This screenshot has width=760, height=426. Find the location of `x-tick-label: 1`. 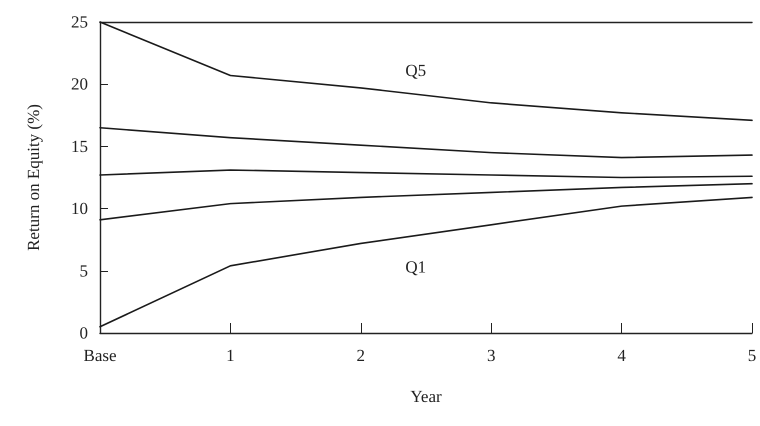

x-tick-label: 1 is located at coordinates (230, 355).